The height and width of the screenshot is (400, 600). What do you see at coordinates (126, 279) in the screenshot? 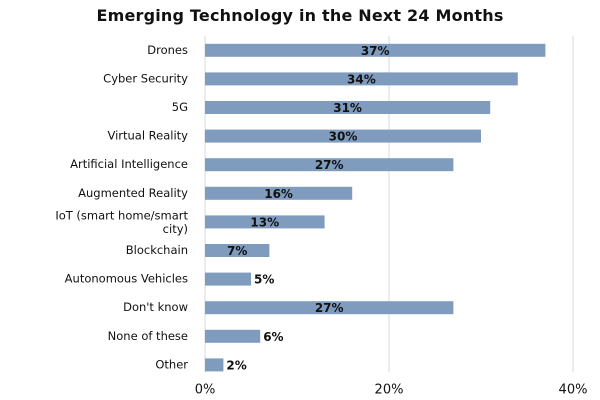
I see `category-label: Autonomous Vehicles` at bounding box center [126, 279].